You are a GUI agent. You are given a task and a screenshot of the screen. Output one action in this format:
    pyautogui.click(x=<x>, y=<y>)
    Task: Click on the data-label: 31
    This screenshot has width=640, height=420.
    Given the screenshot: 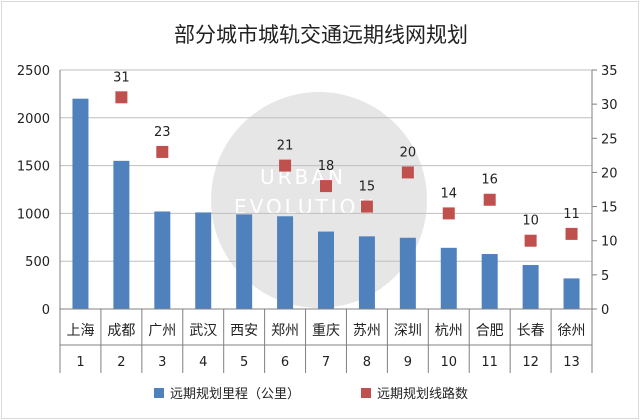 What is the action you would take?
    pyautogui.click(x=121, y=77)
    